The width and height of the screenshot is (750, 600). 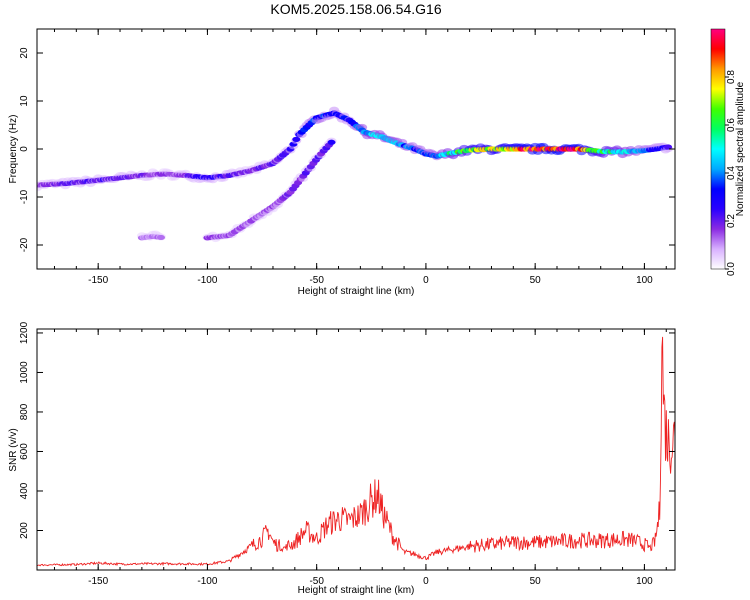 I want to click on snr-y-tick-label: 600, so click(x=24, y=451).